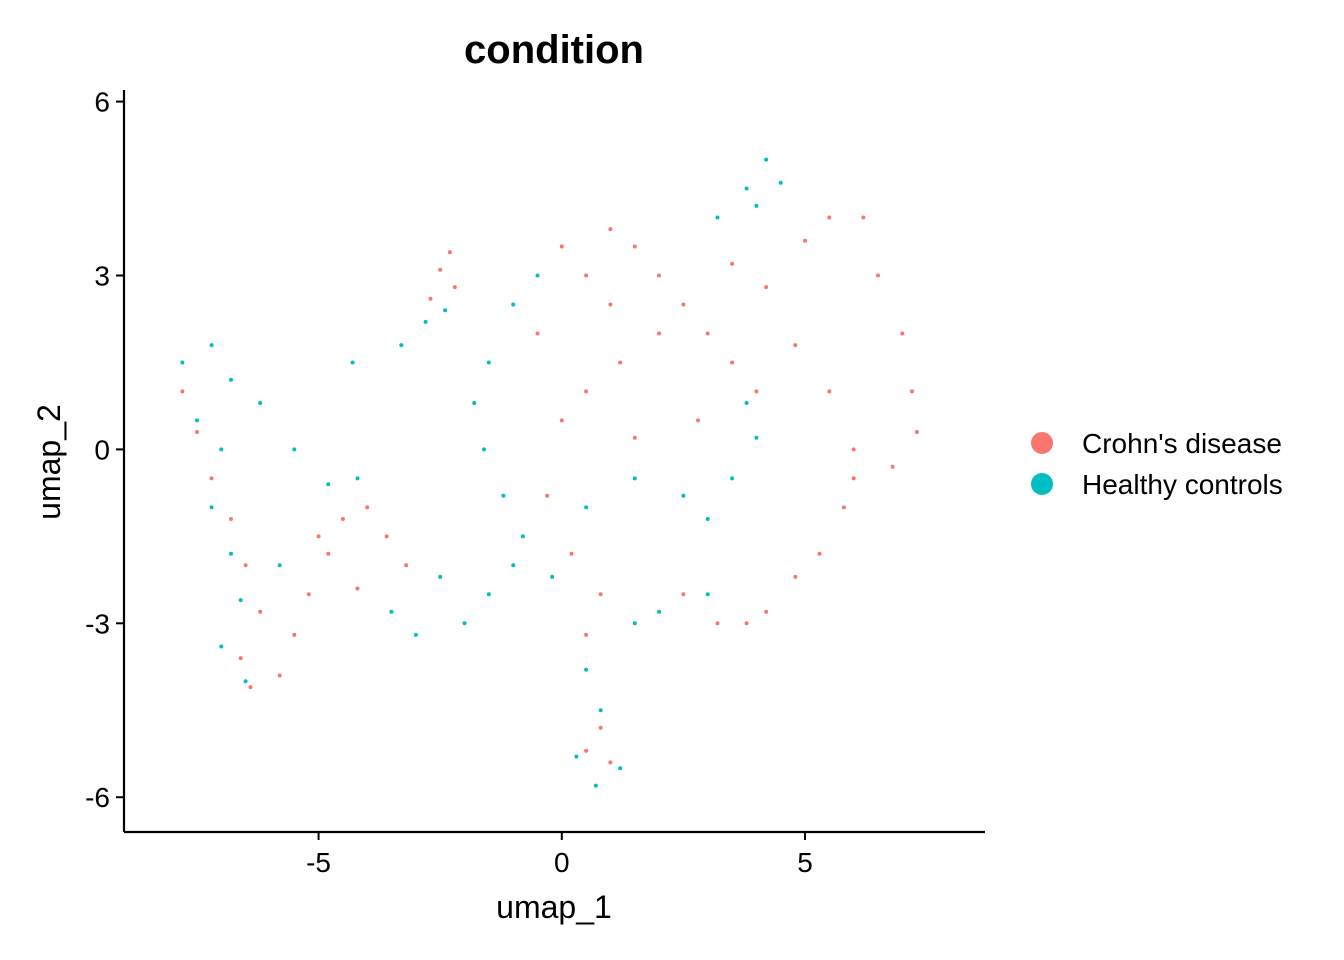  What do you see at coordinates (554, 50) in the screenshot?
I see `chart-title: condition` at bounding box center [554, 50].